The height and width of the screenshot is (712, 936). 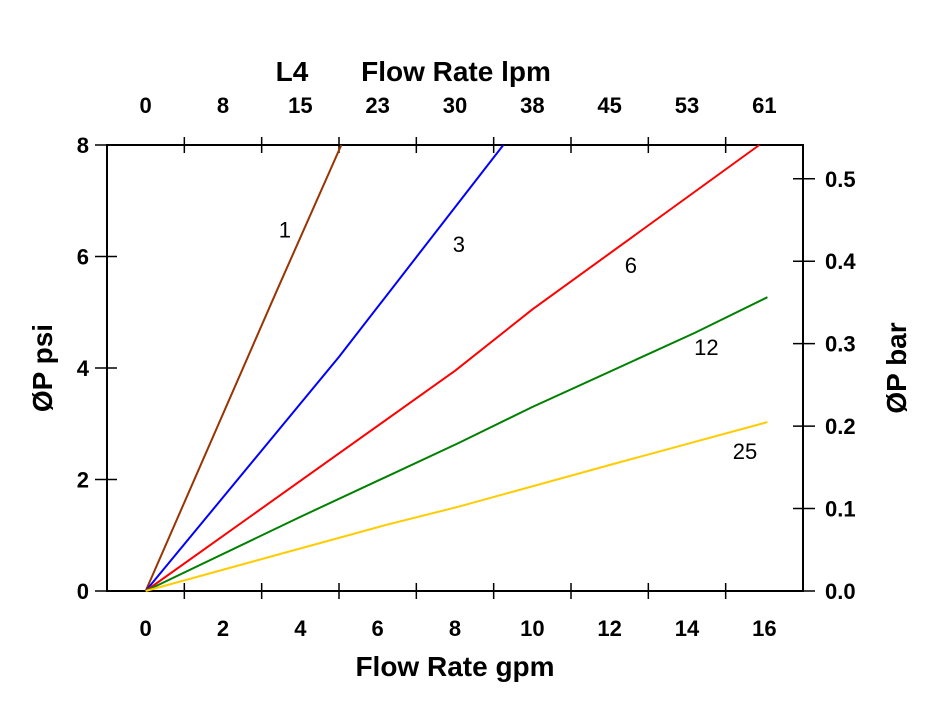 I want to click on y2-tick-label: 0.2, so click(x=840, y=426).